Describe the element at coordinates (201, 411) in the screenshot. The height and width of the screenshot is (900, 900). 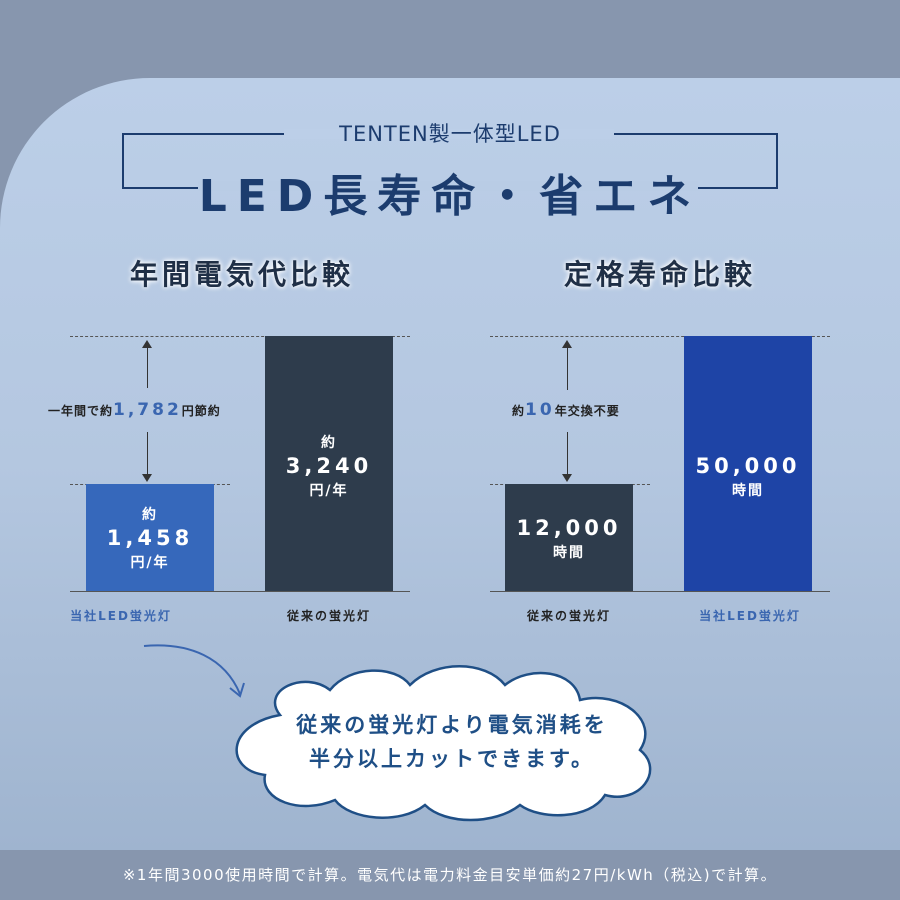
I see `left-note-suffix: 円節約` at that location.